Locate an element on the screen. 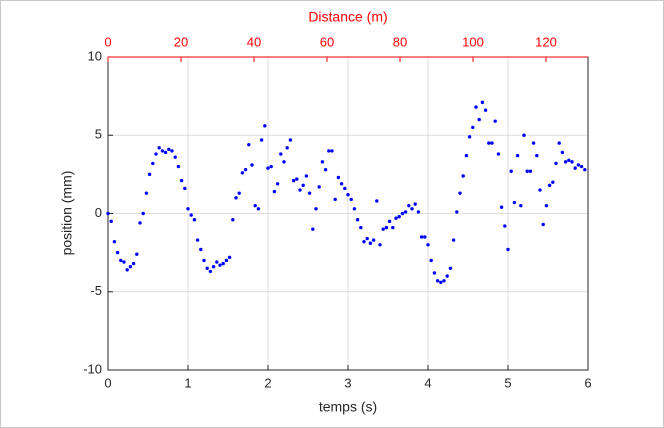 The image size is (664, 428). y-tick-label: 5 is located at coordinates (98, 134).